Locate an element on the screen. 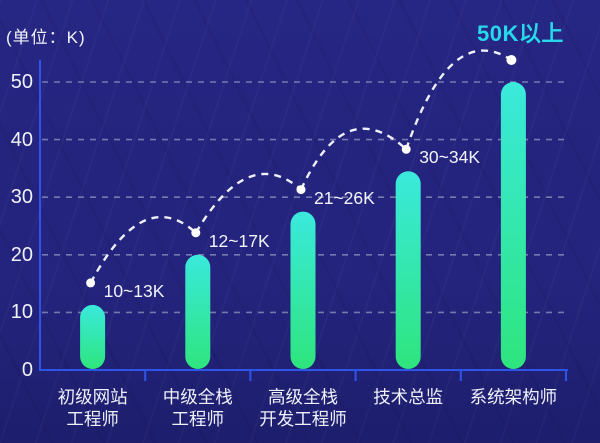 This screenshot has width=600, height=443. category-label: 中级全栈 工程师 is located at coordinates (197, 408).